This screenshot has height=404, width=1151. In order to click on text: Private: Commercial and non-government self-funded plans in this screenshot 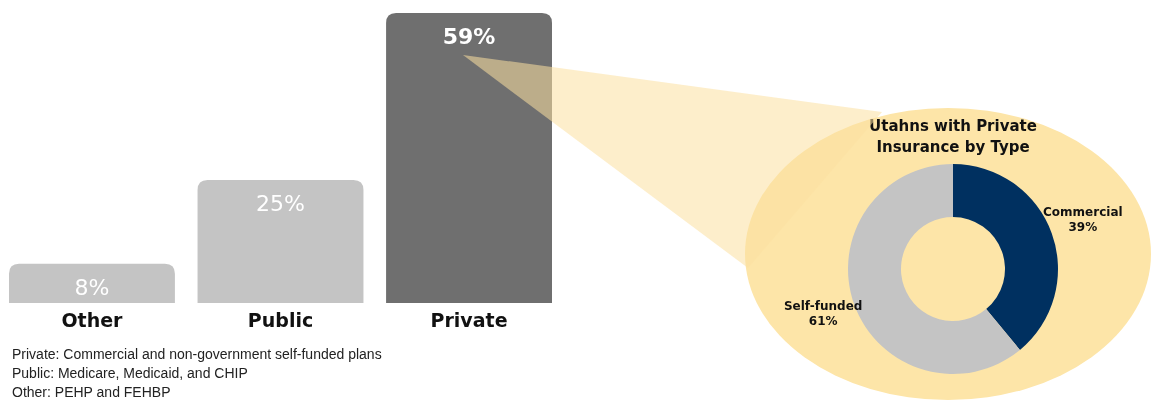, I will do `click(197, 354)`.